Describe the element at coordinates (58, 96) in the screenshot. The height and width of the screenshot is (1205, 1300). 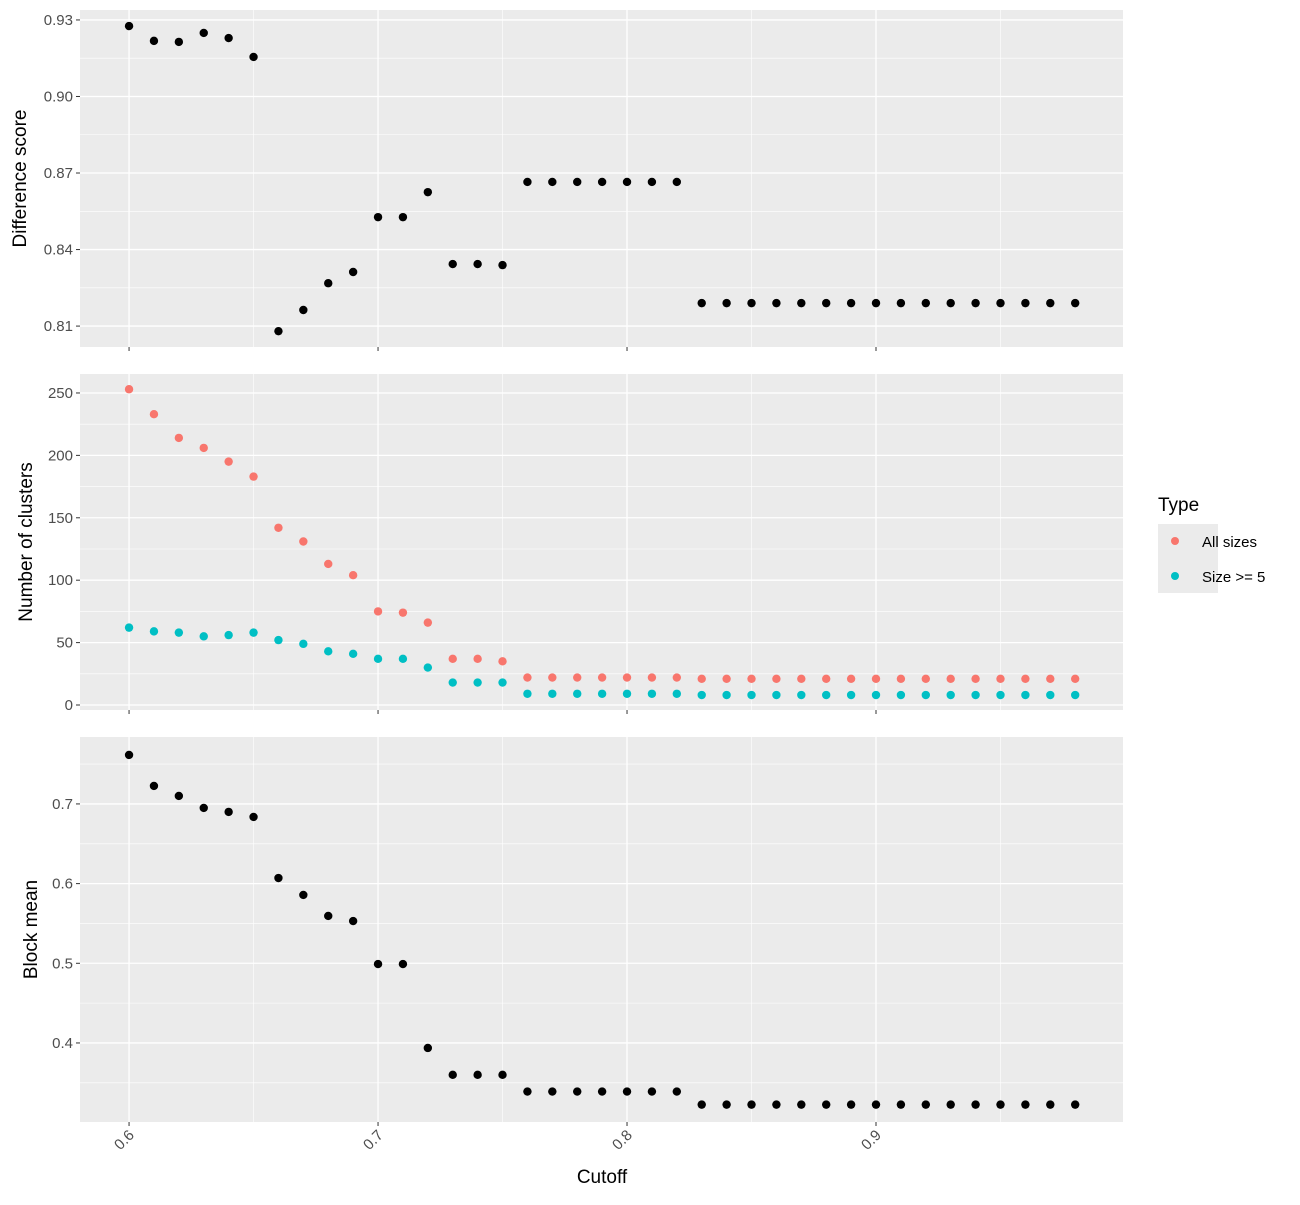
I see `y-tick-label: 0.90` at that location.